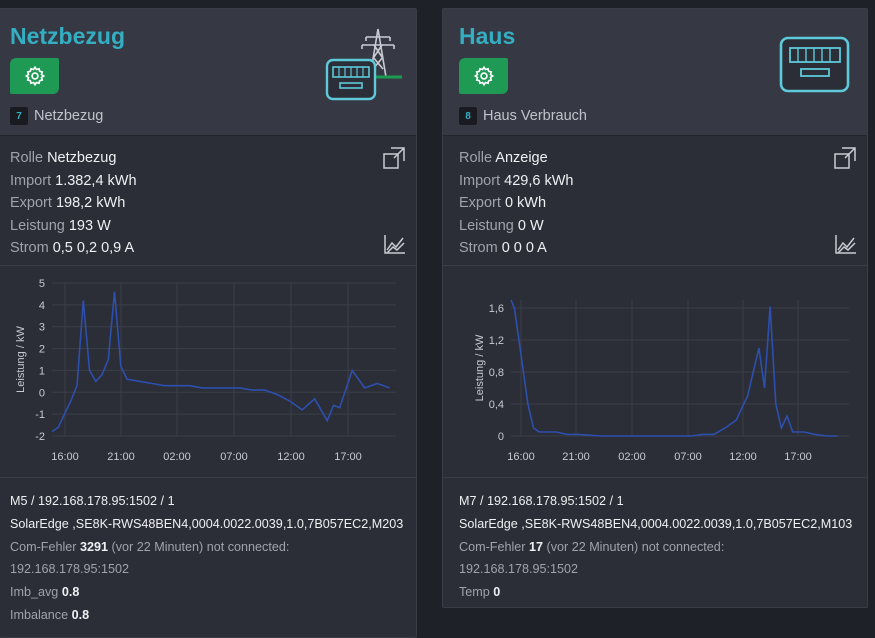 The width and height of the screenshot is (875, 638). Describe the element at coordinates (655, 72) in the screenshot. I see `card-header: Haus 8 Haus Verbrauch` at that location.